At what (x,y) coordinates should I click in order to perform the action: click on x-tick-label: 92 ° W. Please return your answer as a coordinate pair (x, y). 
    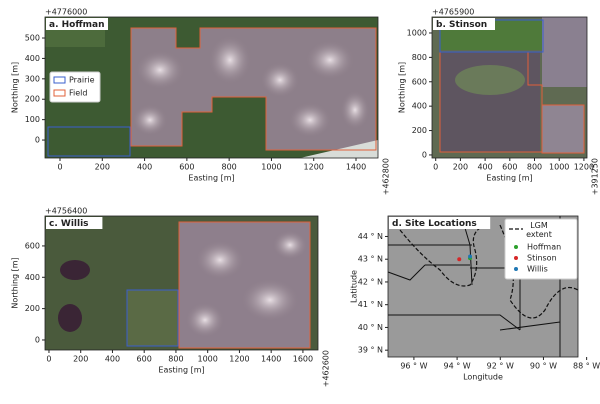
    Looking at the image, I should click on (500, 366).